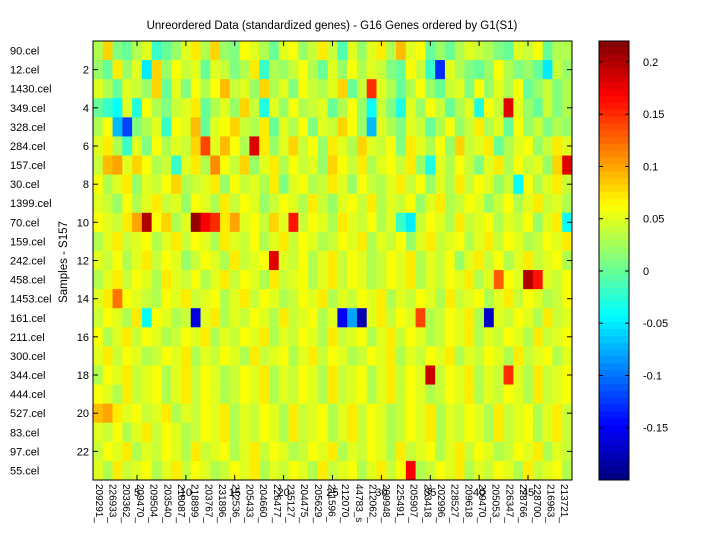 This screenshot has width=720, height=540. I want to click on col-gene-label: 204475_, so click(303, 503).